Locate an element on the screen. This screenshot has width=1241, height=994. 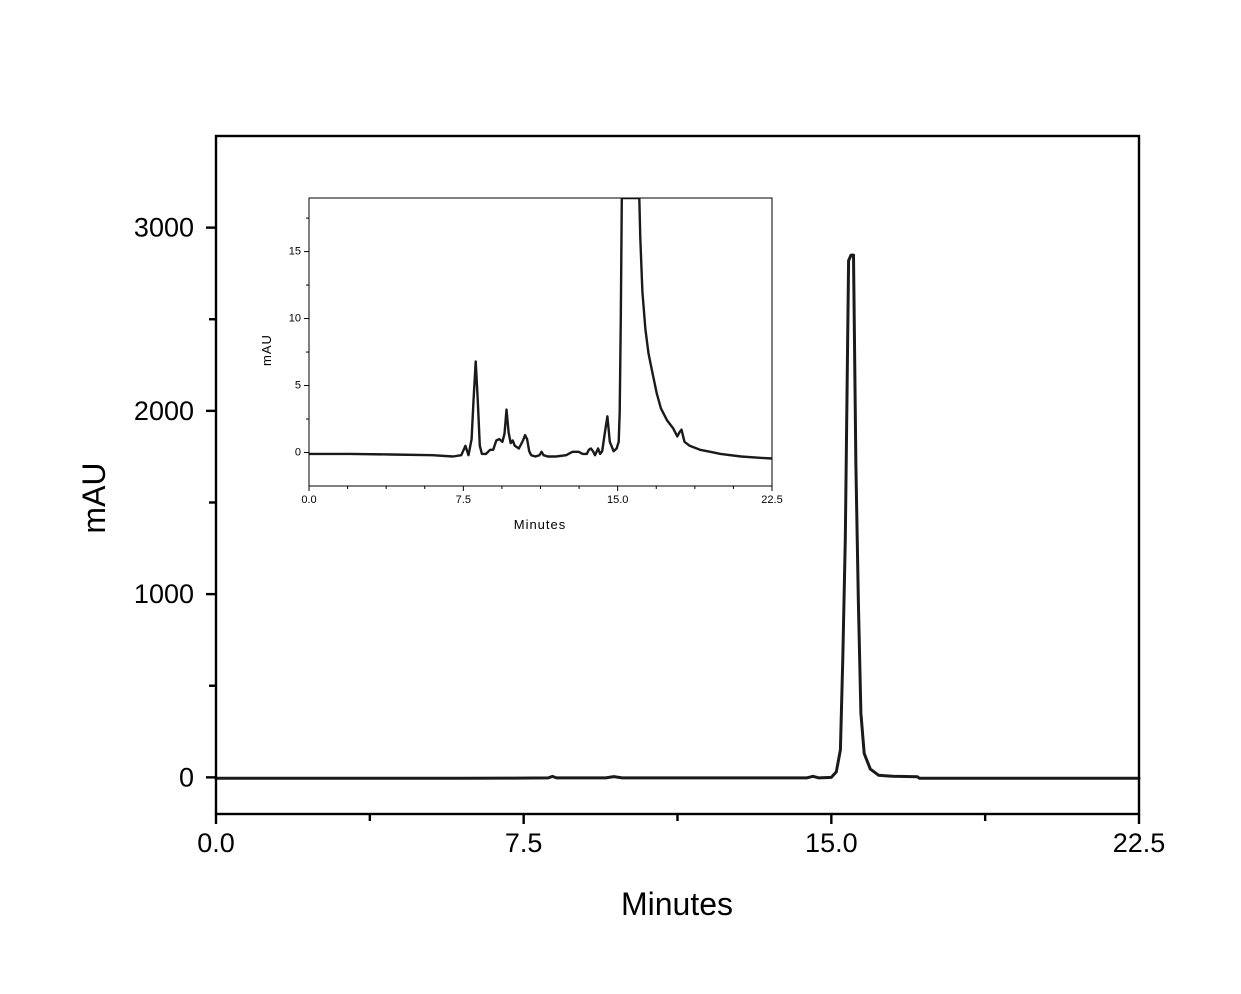
inset-x-tick-label: 22.5 is located at coordinates (771, 500).